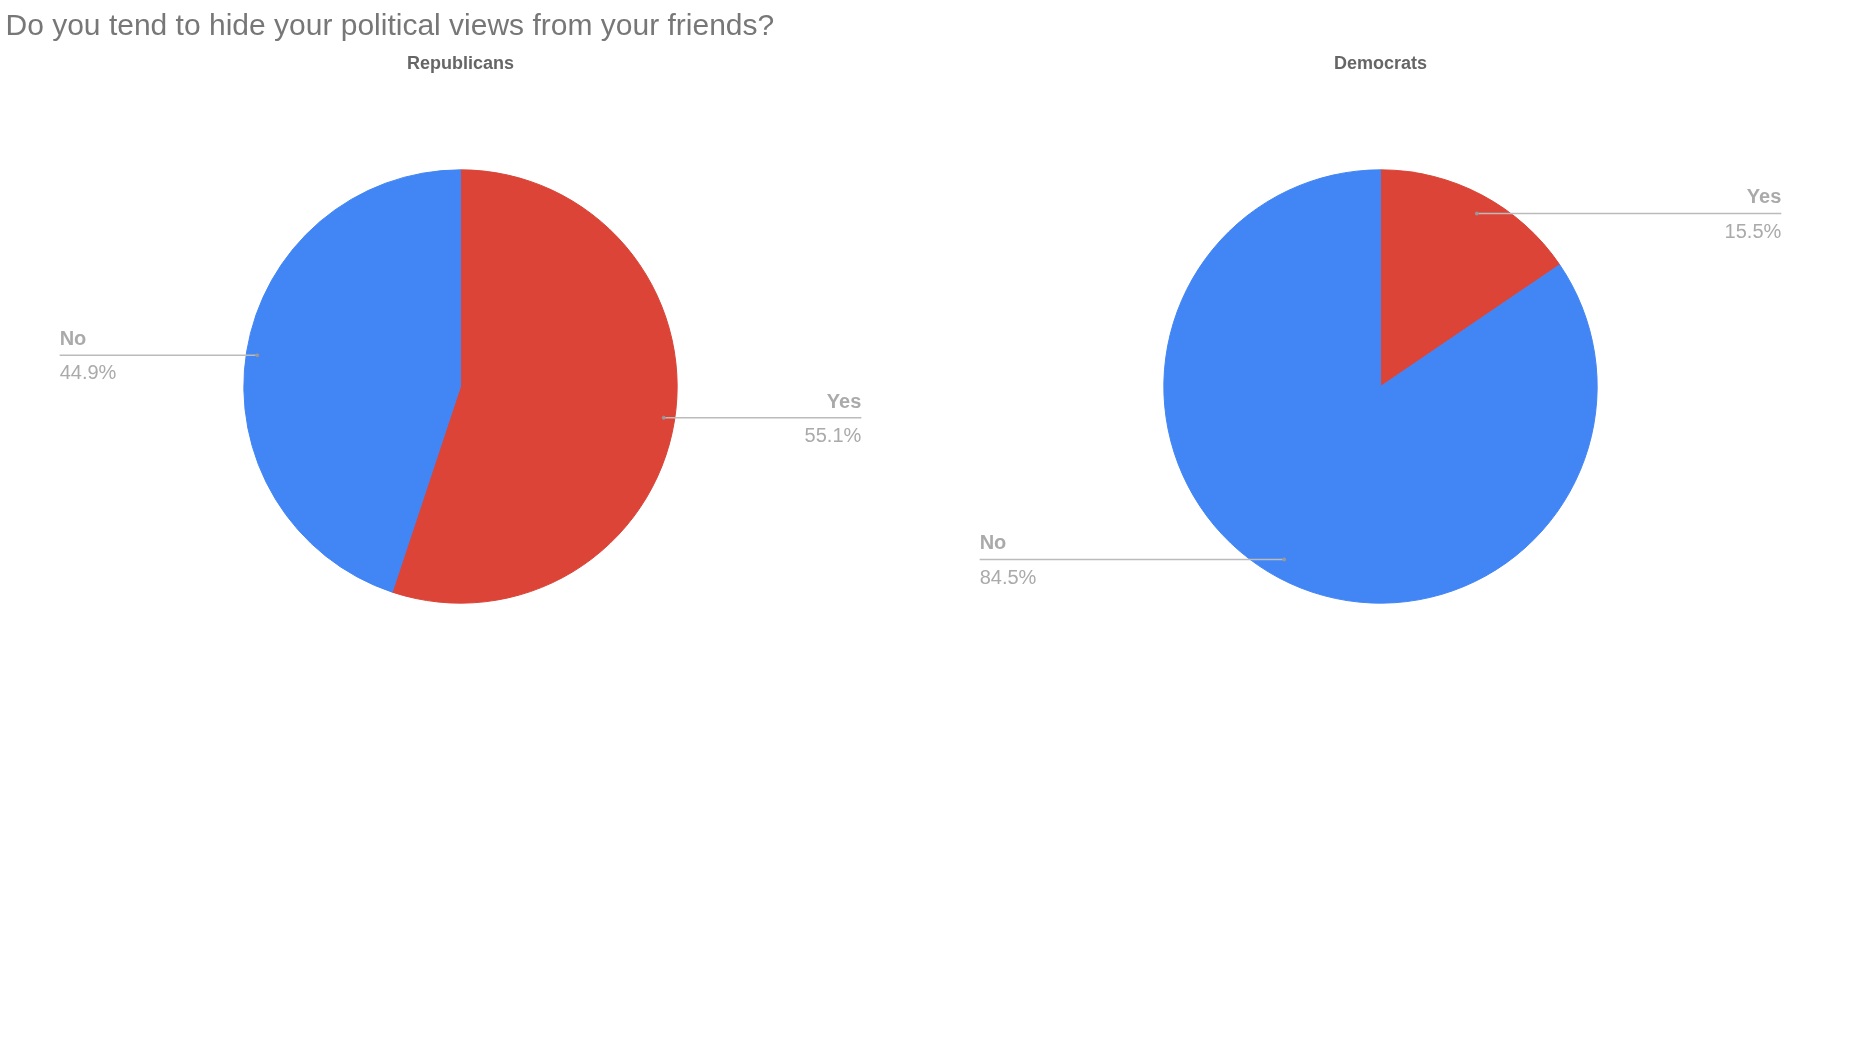 The width and height of the screenshot is (1862, 1048). Describe the element at coordinates (1753, 230) in the screenshot. I see `data-label: 15.5%` at that location.